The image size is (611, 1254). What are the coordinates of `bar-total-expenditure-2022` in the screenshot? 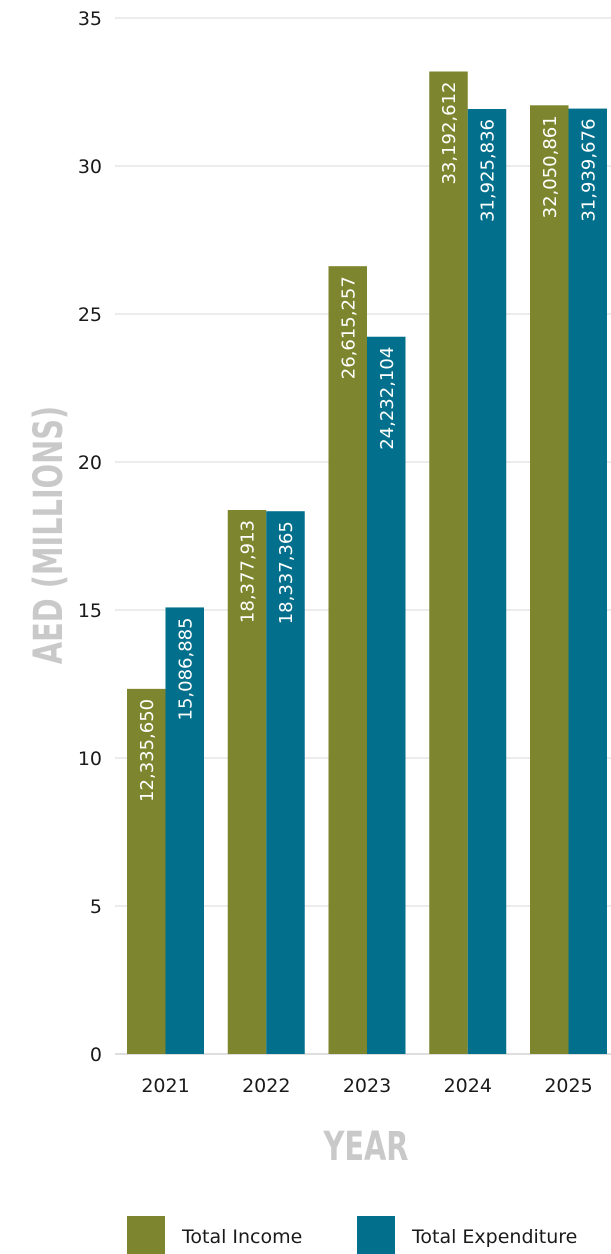 It's located at (285, 782).